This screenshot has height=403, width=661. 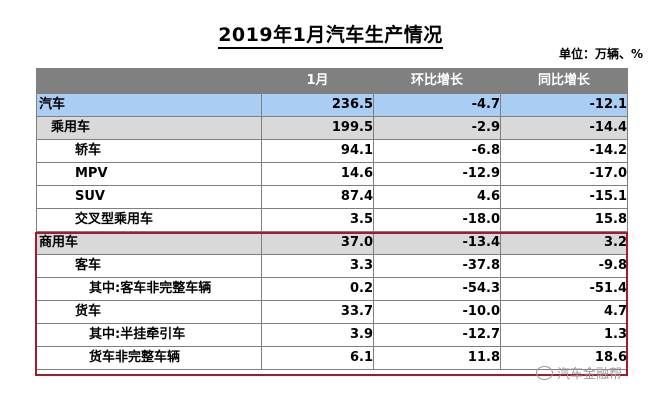 I want to click on yoy-value: 18.6, so click(x=564, y=358).